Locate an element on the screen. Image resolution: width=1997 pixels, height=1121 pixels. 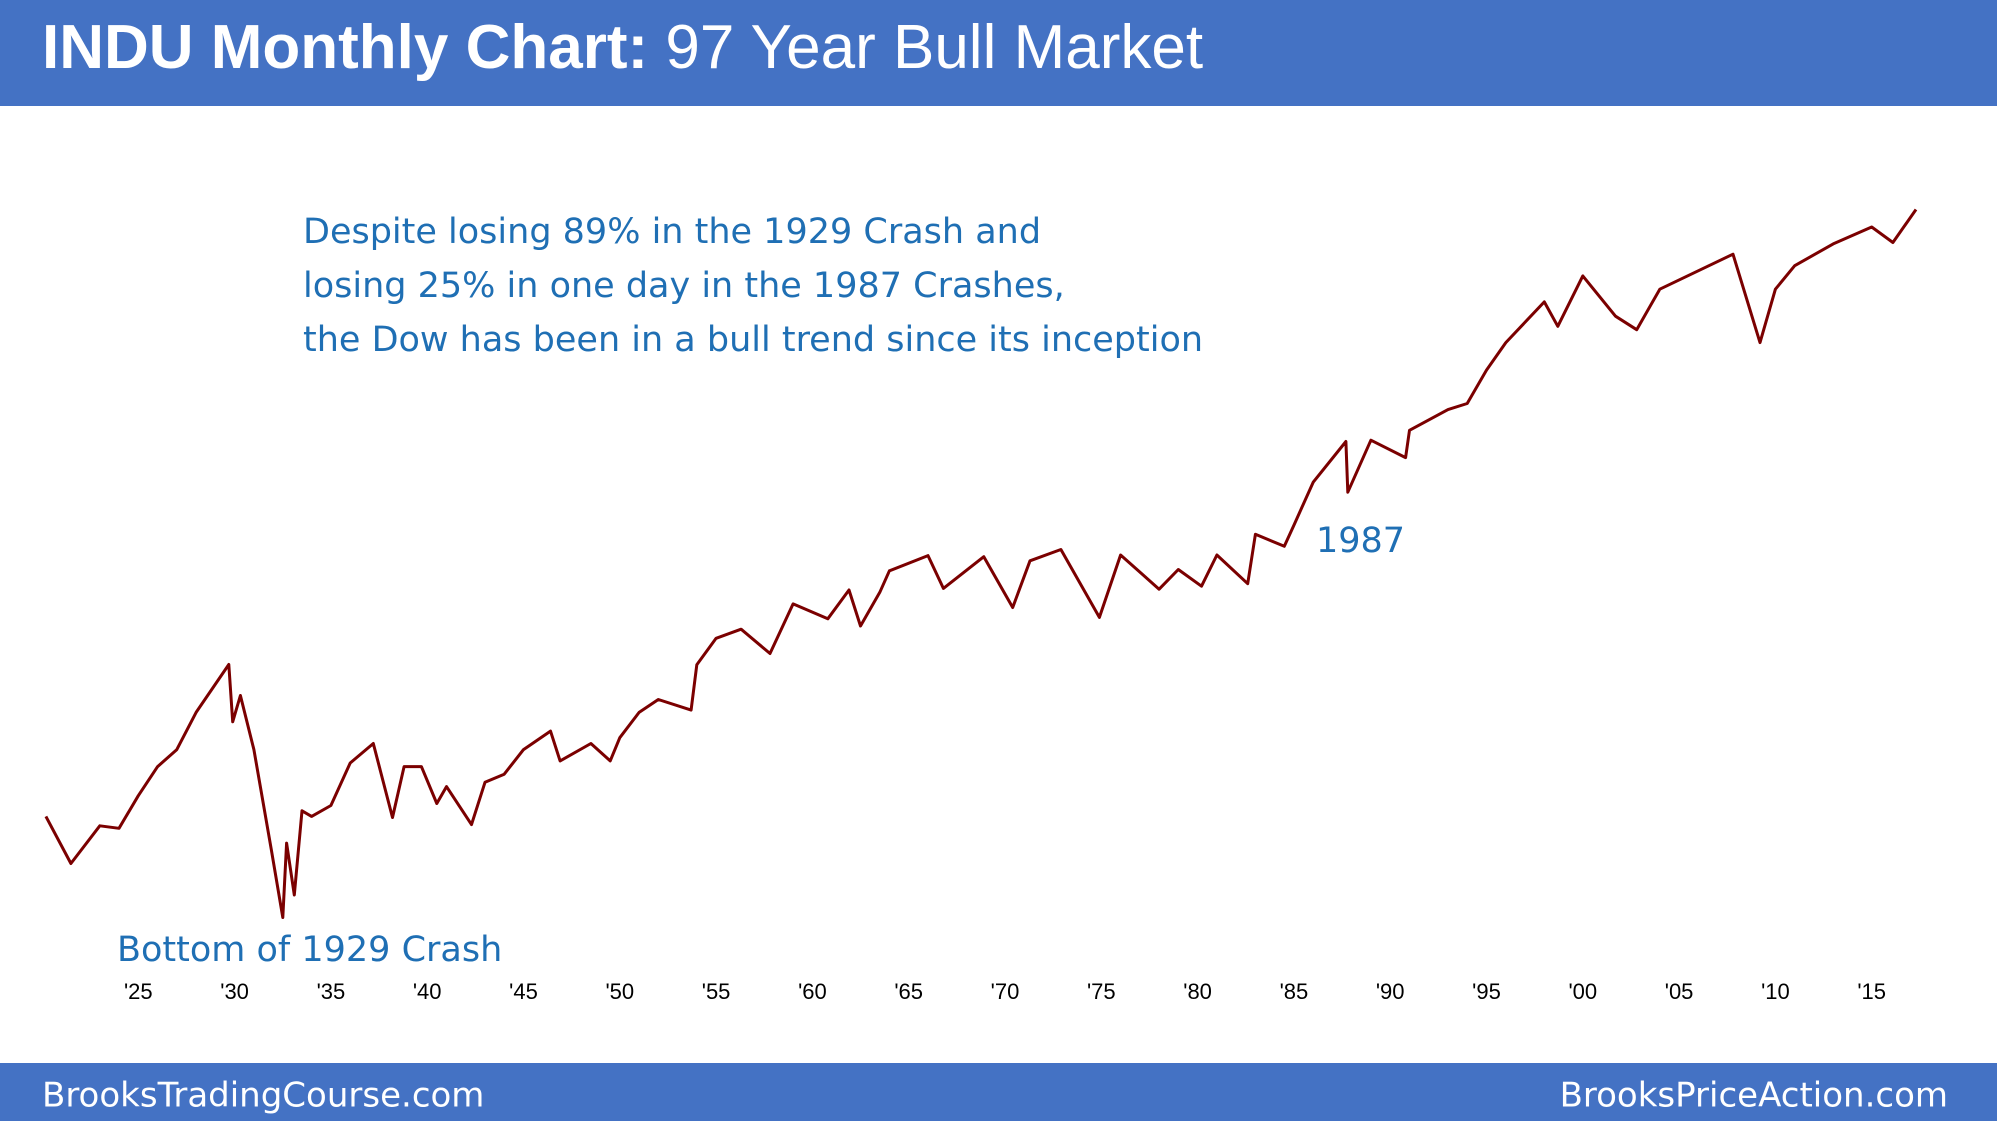
header-bar is located at coordinates (998, 53).